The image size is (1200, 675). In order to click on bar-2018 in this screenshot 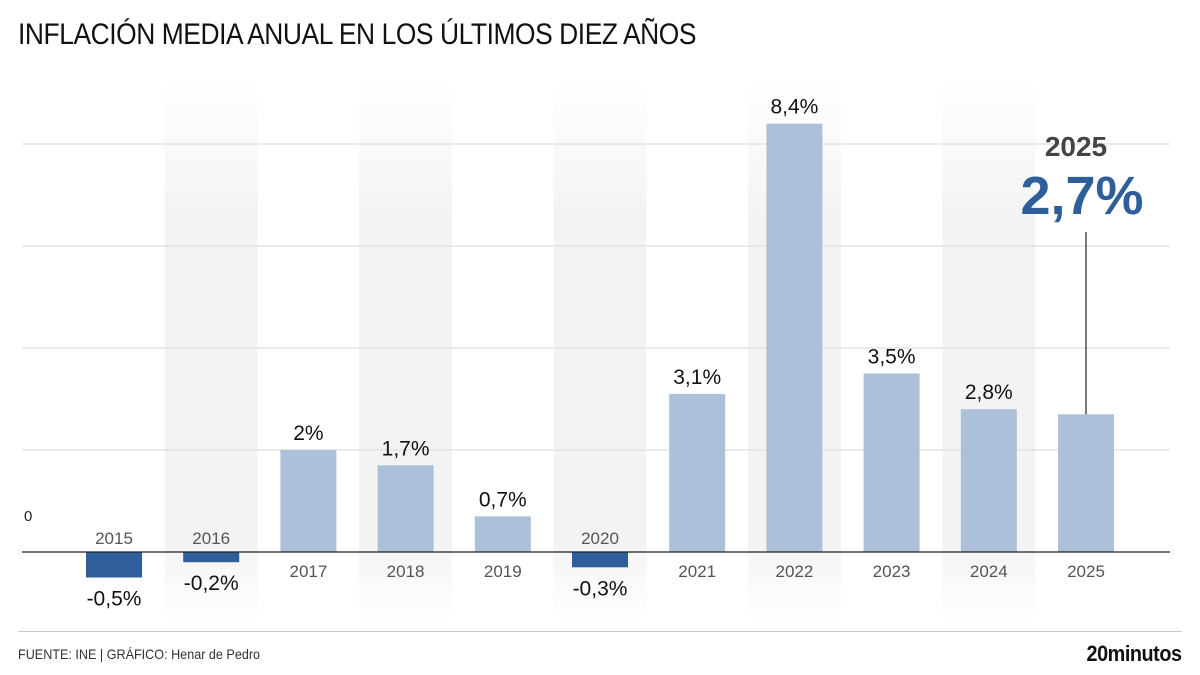, I will do `click(405, 508)`.